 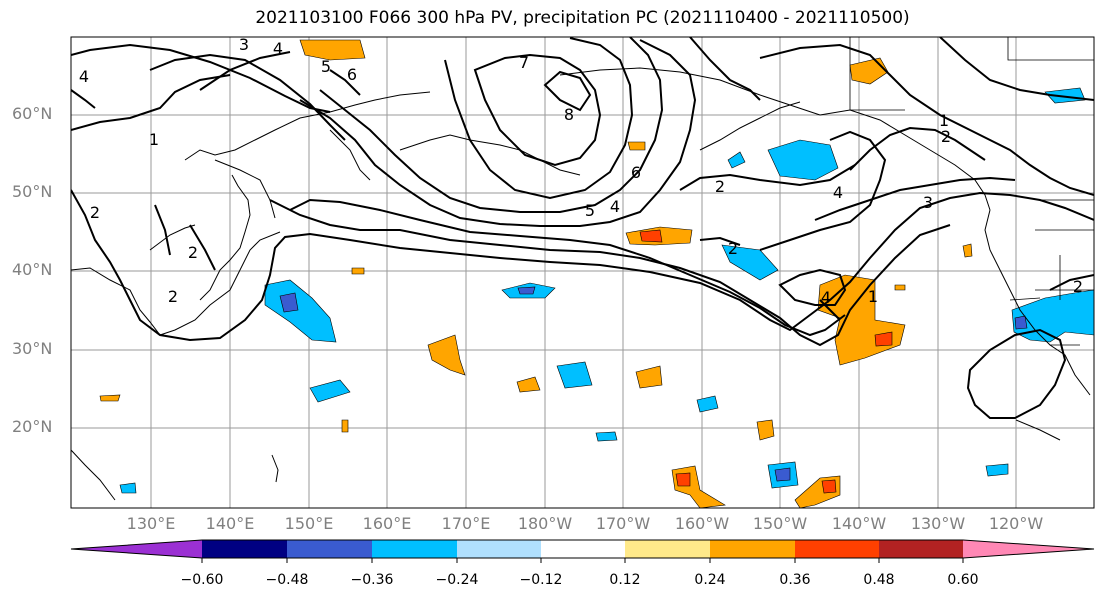 What do you see at coordinates (372, 580) in the screenshot?
I see `colorbar-tick-label: −0.36` at bounding box center [372, 580].